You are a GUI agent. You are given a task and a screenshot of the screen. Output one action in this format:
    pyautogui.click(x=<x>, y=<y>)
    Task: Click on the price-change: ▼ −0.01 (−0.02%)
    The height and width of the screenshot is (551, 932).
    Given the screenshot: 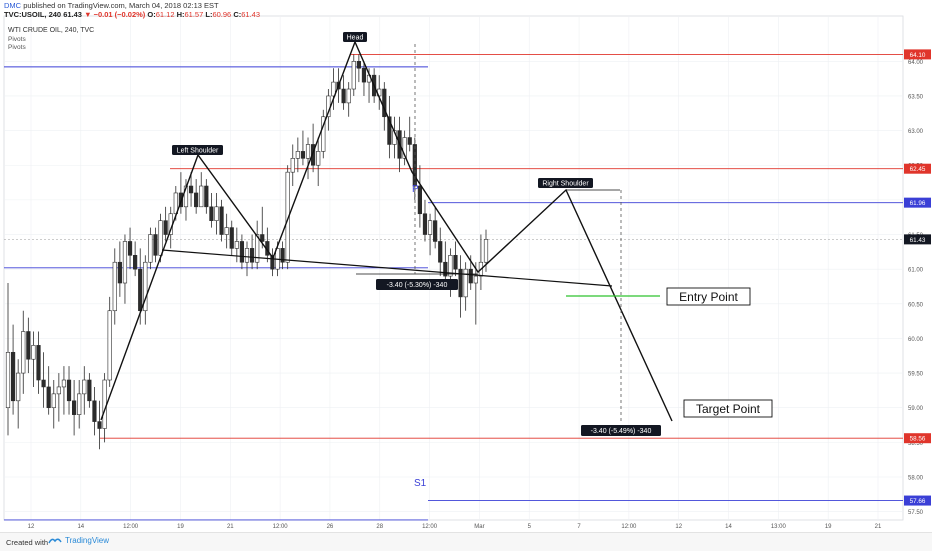 What is the action you would take?
    pyautogui.click(x=115, y=14)
    